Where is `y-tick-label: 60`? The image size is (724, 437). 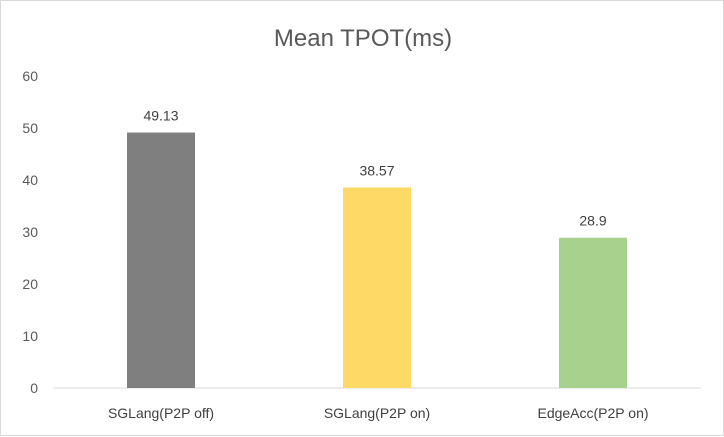
y-tick-label: 60 is located at coordinates (30, 76).